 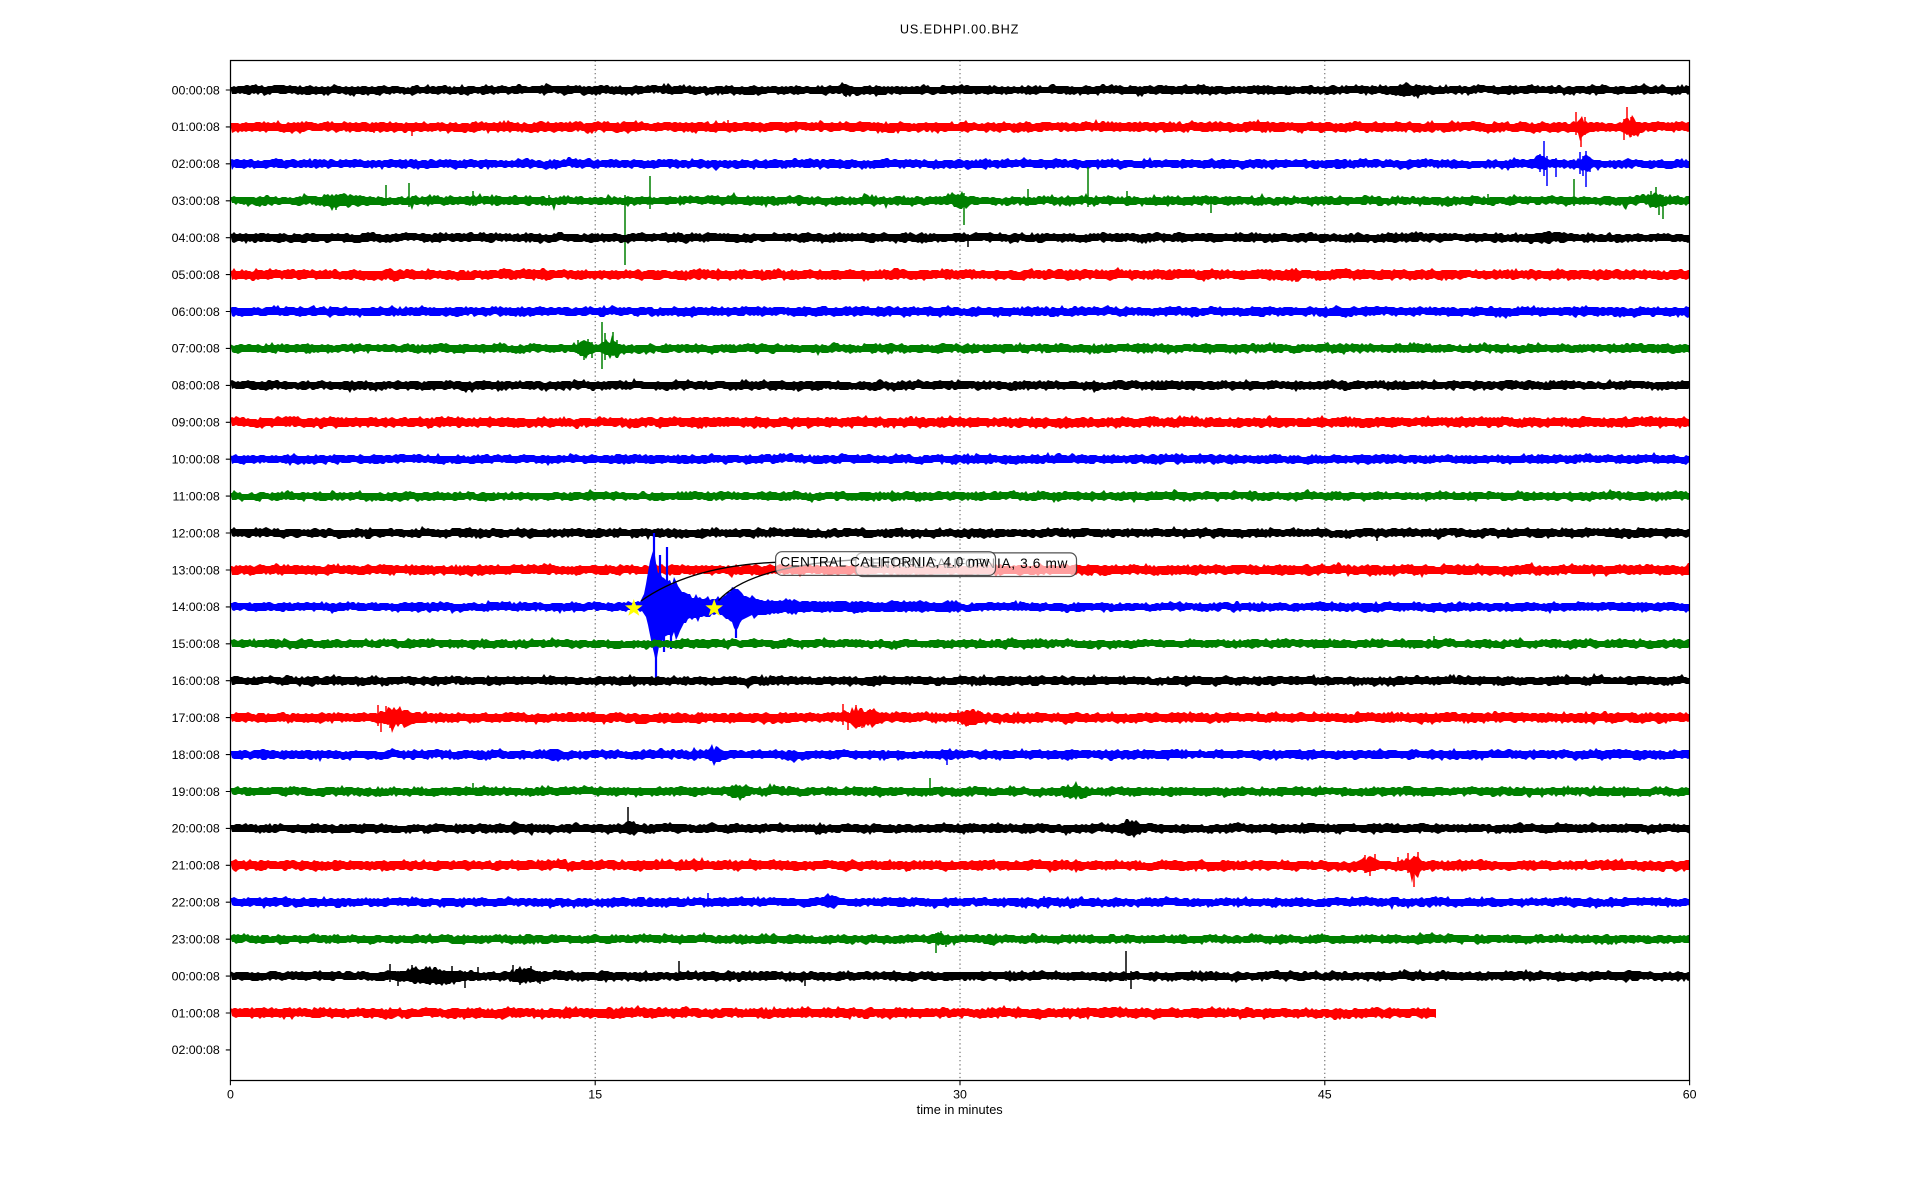 I want to click on svg-text: 45, so click(x=1325, y=1095).